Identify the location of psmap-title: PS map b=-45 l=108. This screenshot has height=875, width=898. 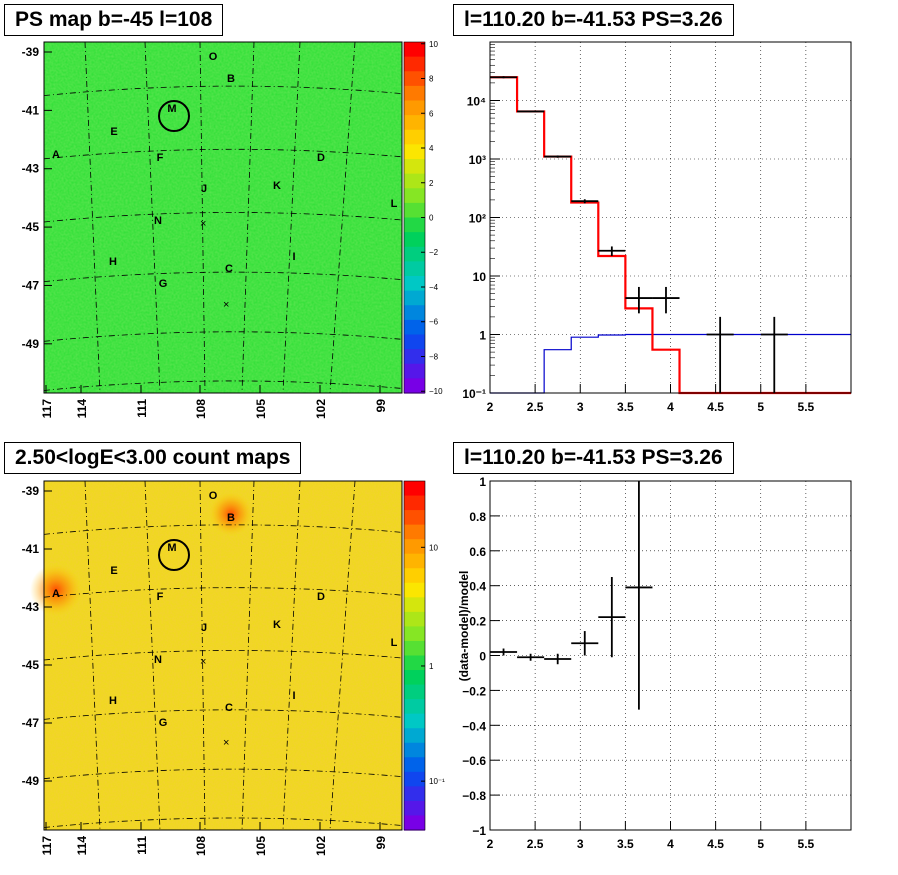
(114, 20).